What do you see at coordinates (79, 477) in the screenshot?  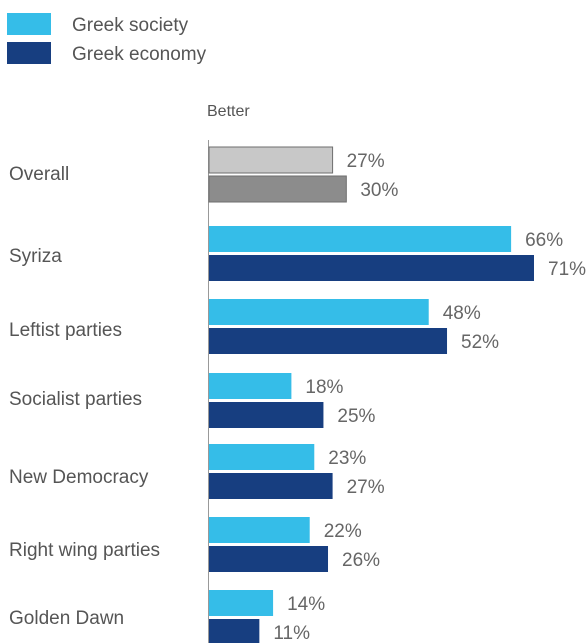 I see `category-label-new-democracy: New Democracy` at bounding box center [79, 477].